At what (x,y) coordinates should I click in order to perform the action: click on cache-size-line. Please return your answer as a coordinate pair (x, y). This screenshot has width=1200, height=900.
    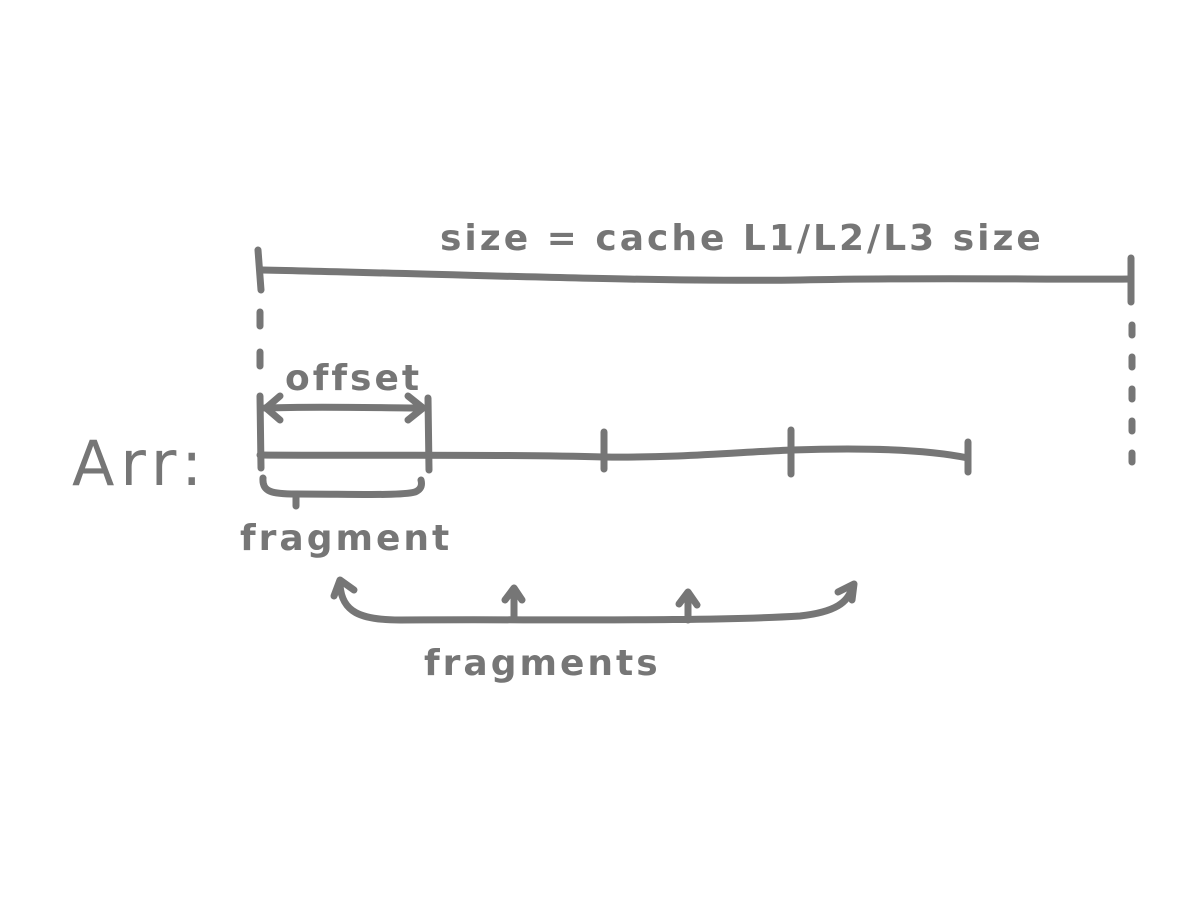
    Looking at the image, I should click on (696, 275).